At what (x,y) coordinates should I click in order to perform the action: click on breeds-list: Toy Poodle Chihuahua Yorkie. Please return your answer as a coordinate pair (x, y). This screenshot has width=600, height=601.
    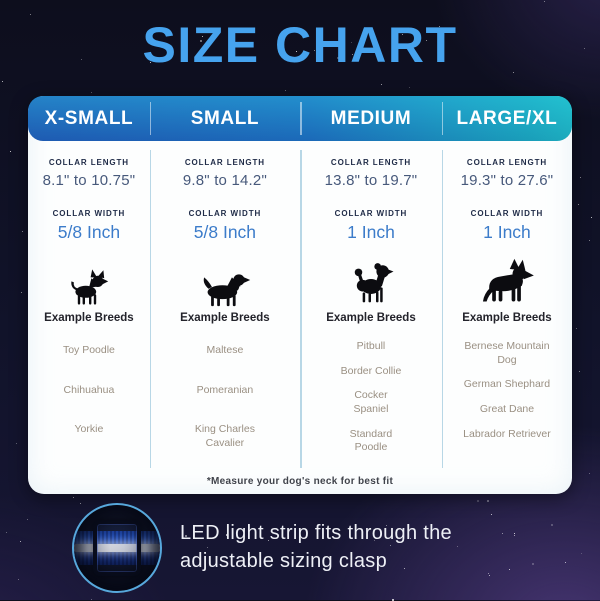
    Looking at the image, I should click on (89, 390).